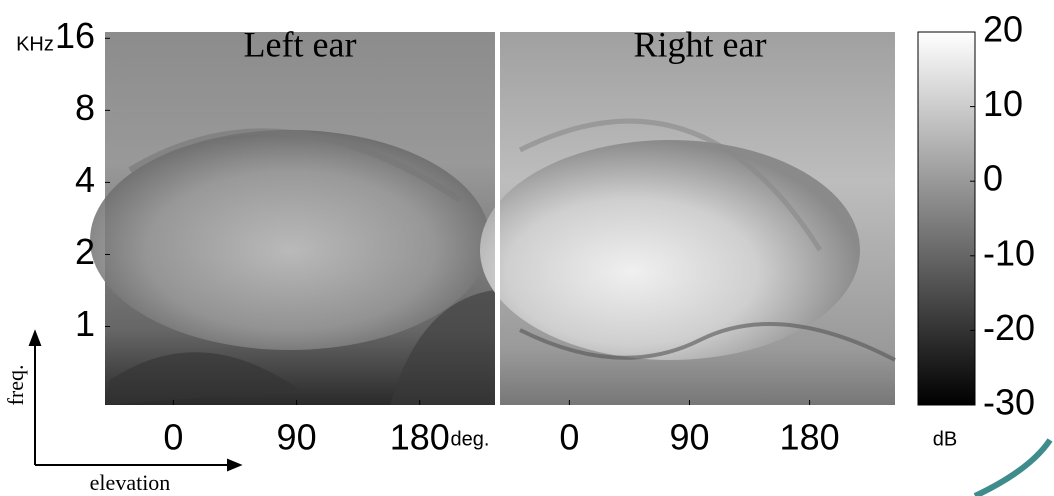 The width and height of the screenshot is (1054, 496). Describe the element at coordinates (75, 35) in the screenshot. I see `y-tick-label: 16` at that location.